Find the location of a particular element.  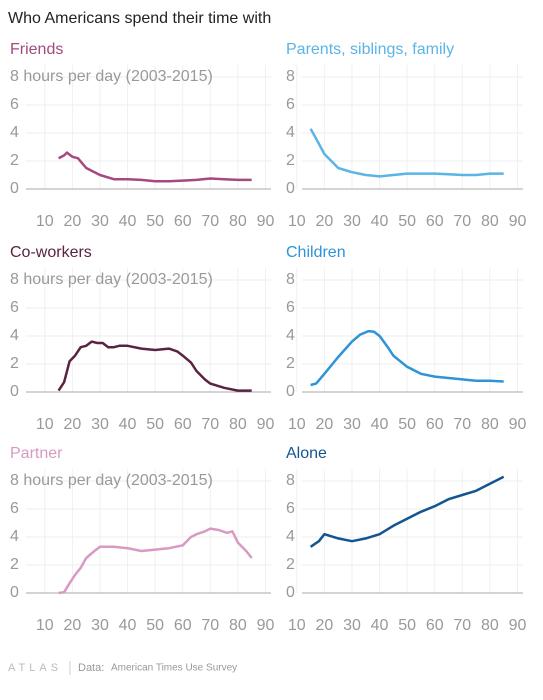

panel-title: Children is located at coordinates (316, 252).